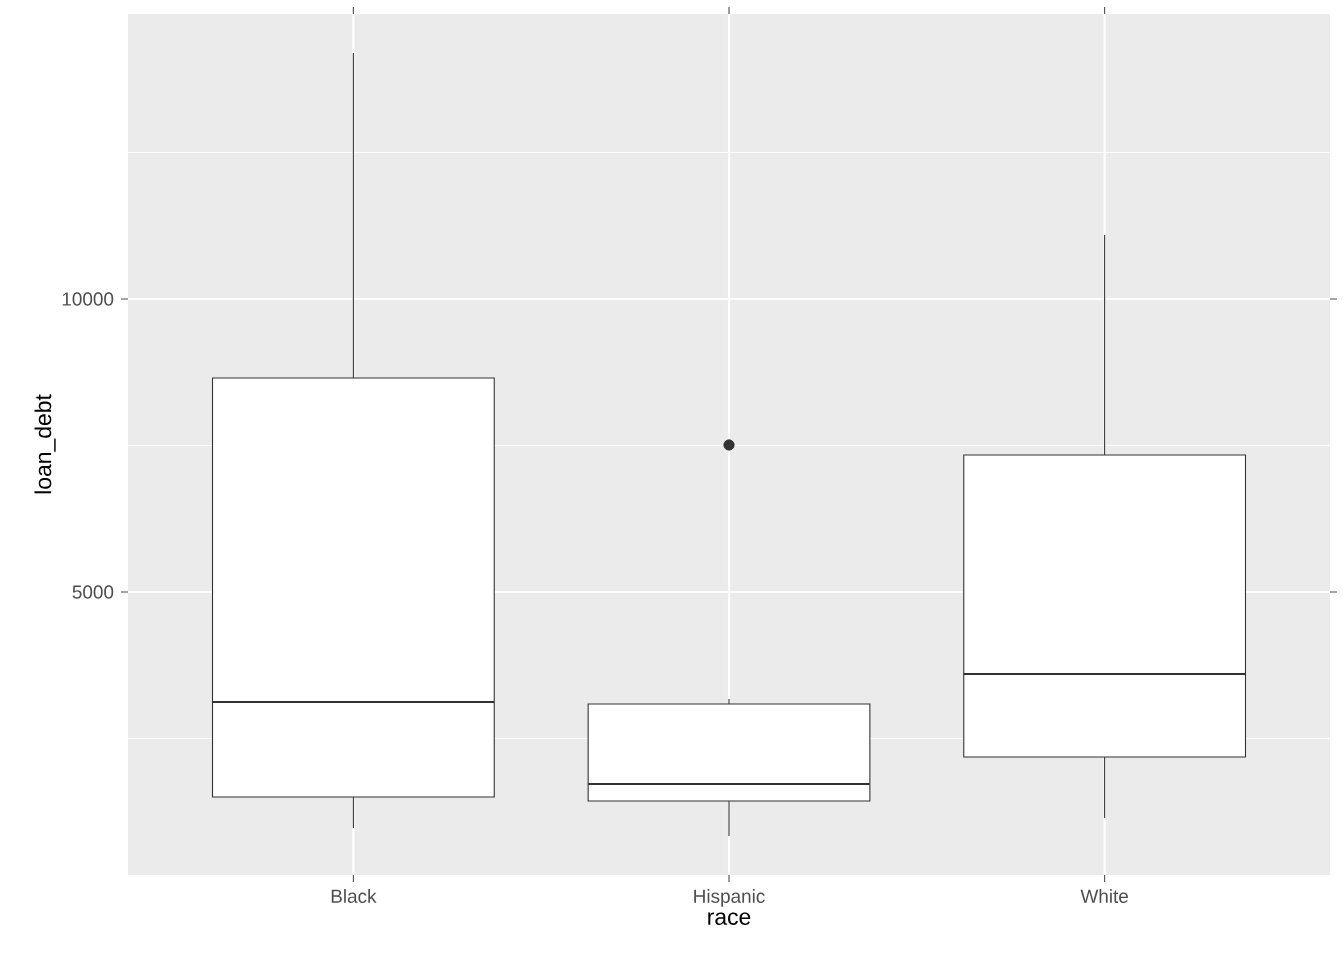  I want to click on x-tick-label: Black, so click(354, 896).